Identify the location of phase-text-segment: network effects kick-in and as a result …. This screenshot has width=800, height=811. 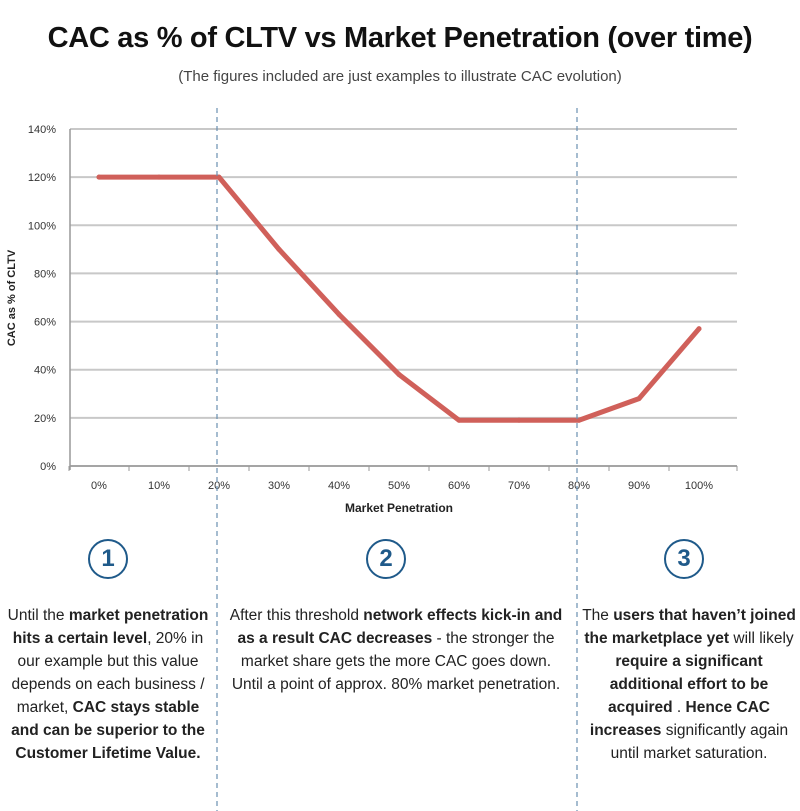
(400, 627).